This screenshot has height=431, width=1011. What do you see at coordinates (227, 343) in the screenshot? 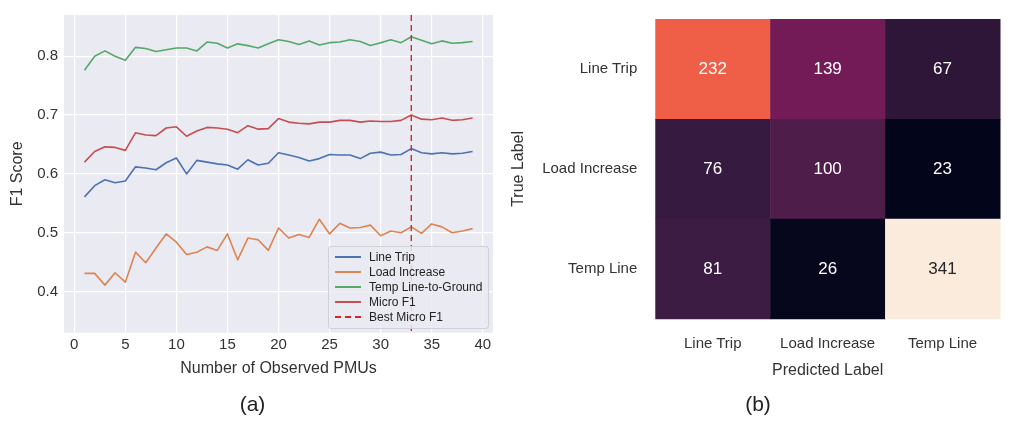
I see `x-tick-label: 15` at bounding box center [227, 343].